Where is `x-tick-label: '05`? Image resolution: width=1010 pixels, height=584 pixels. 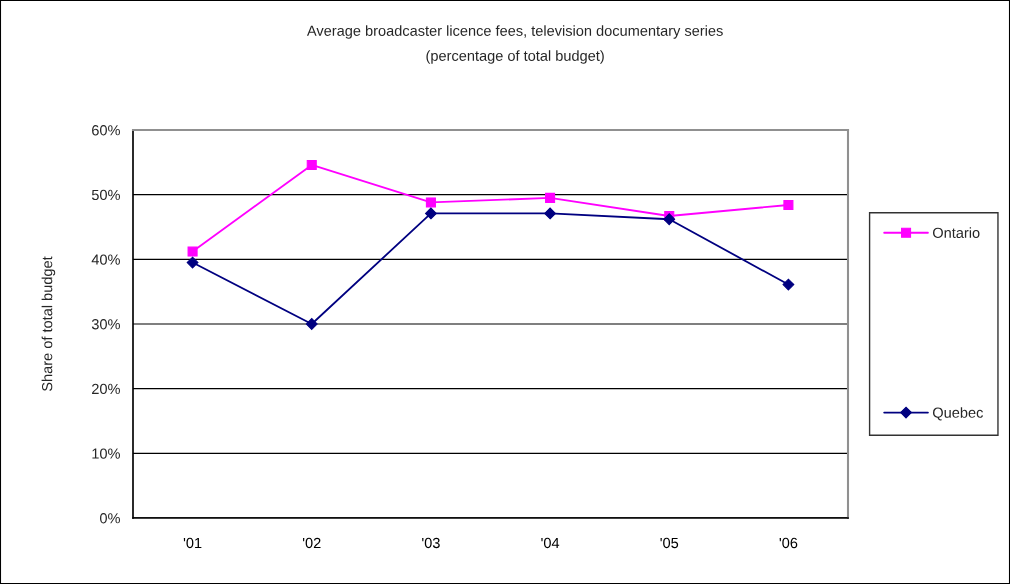
x-tick-label: '05 is located at coordinates (669, 543).